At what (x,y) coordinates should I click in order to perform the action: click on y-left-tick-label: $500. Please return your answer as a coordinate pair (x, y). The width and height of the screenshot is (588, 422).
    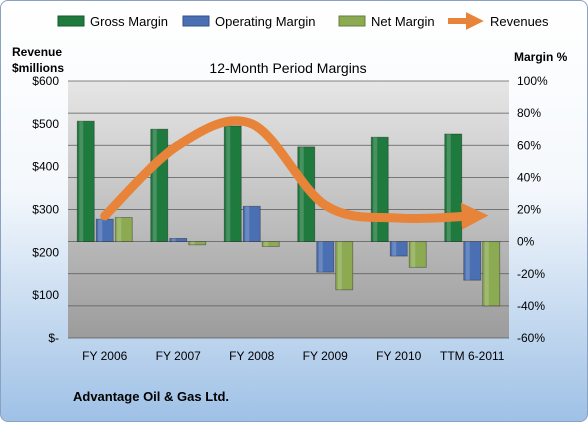
    Looking at the image, I should click on (45, 124).